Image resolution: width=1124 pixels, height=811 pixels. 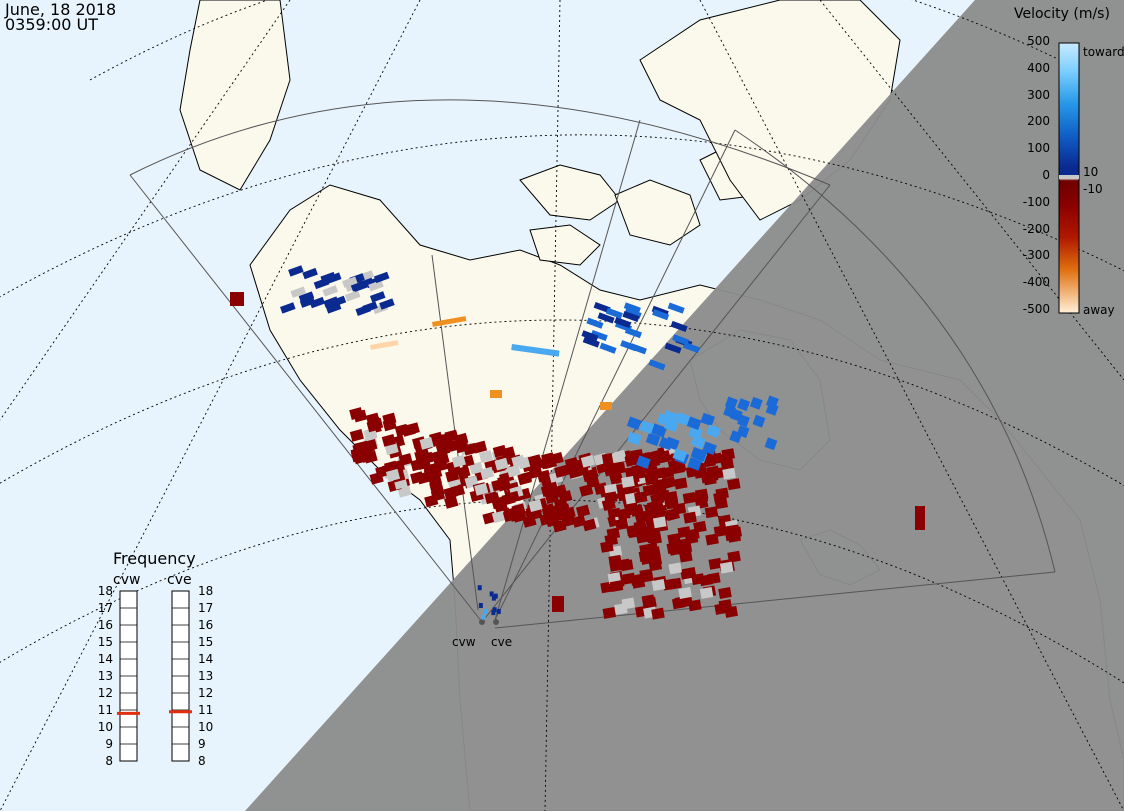 I want to click on date-label: June, 18 2018, so click(x=61, y=9).